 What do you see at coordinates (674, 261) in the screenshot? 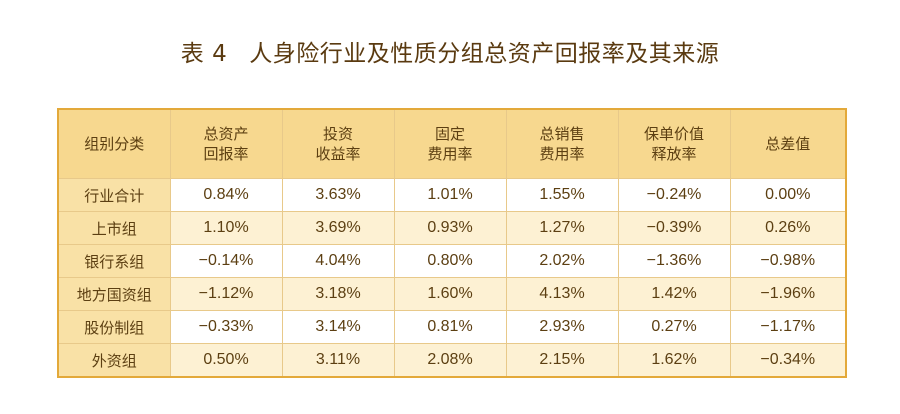
I see `cell-policy-value-release-ratio: −1.36%` at bounding box center [674, 261].